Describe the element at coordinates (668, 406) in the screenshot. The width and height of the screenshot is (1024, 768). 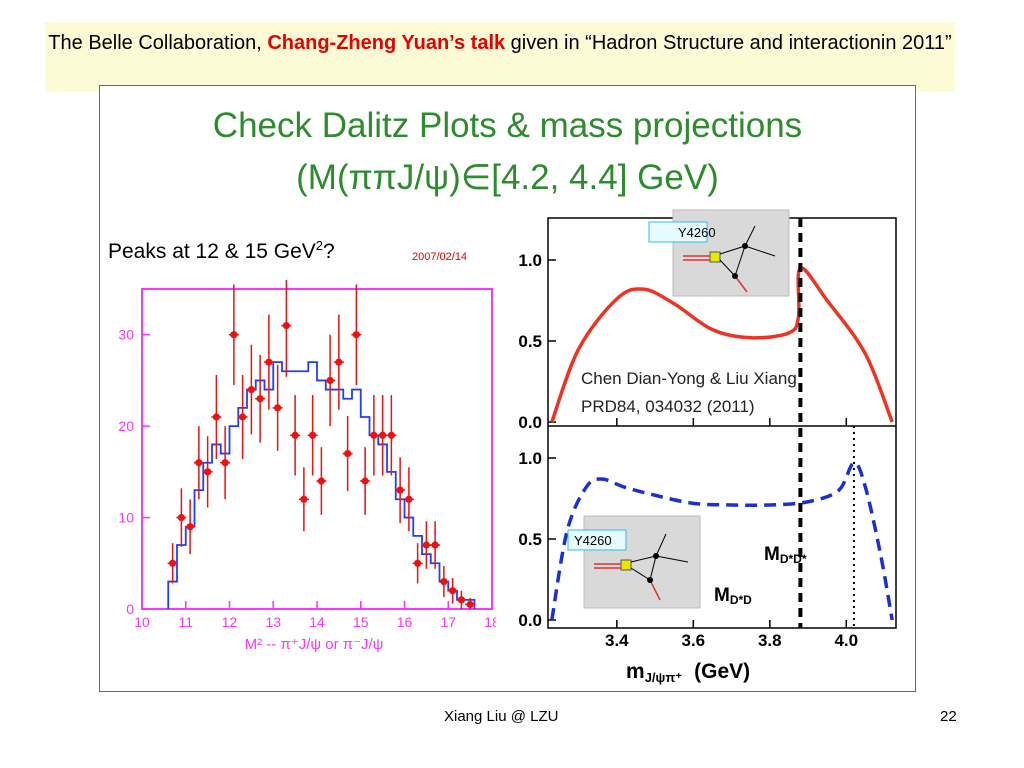
I see `citation-line2: PRD84, 034032 (2011)` at that location.